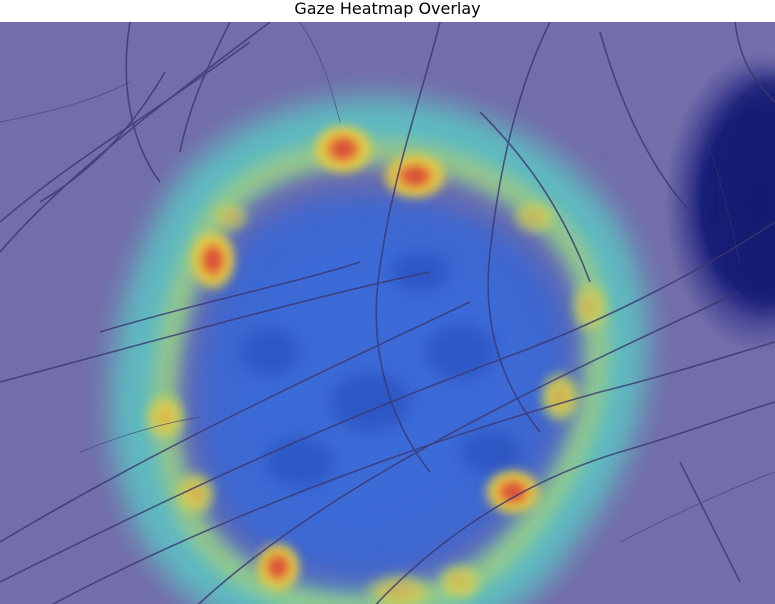 The image size is (775, 604). Describe the element at coordinates (380, 369) in the screenshot. I see `lesion-texture` at that location.